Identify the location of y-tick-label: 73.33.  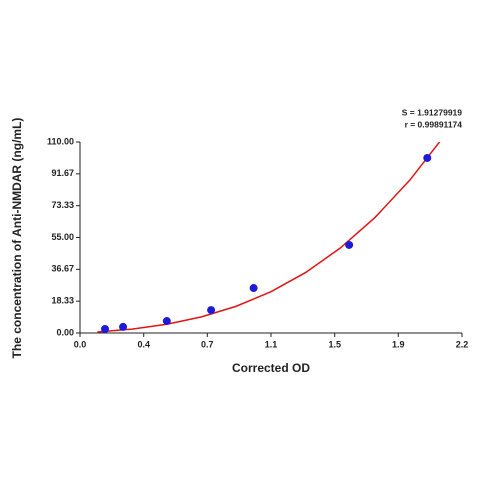
(62, 205).